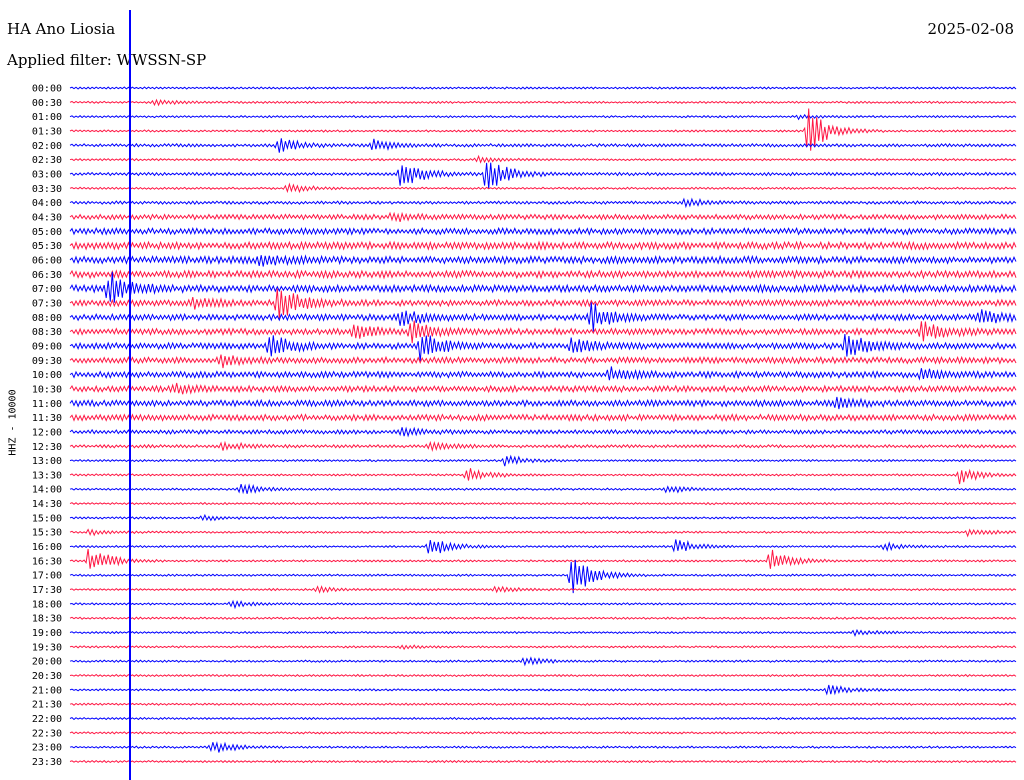  What do you see at coordinates (47, 289) in the screenshot?
I see `time-tick-label: 07:00` at bounding box center [47, 289].